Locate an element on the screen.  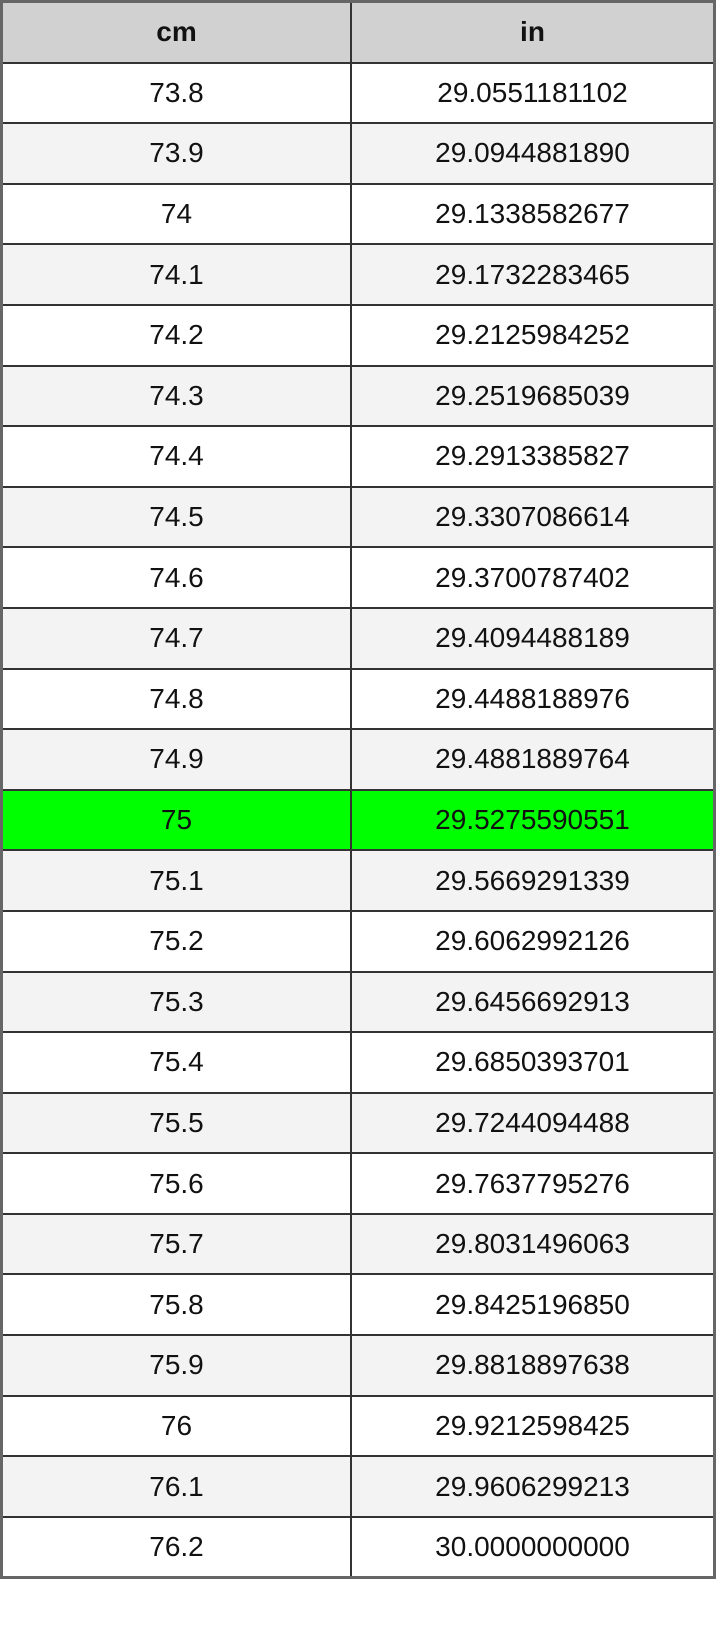
table-row: 74.3 29.2519685039 is located at coordinates (358, 396).